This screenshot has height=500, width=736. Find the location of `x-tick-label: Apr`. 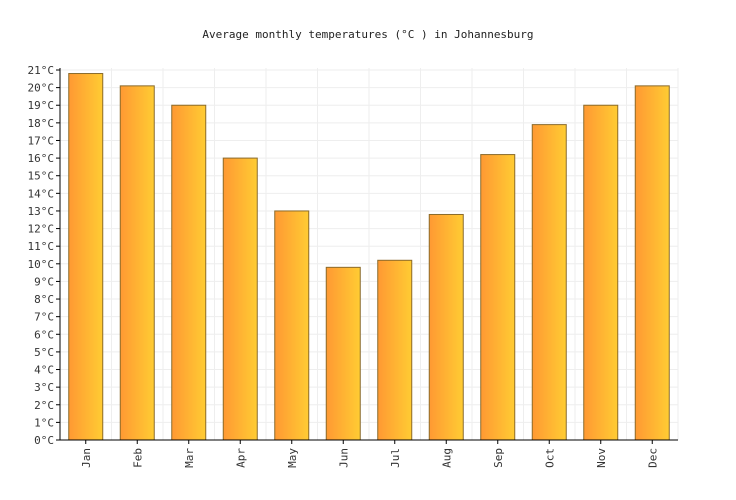

x-tick-label: Apr is located at coordinates (240, 458).